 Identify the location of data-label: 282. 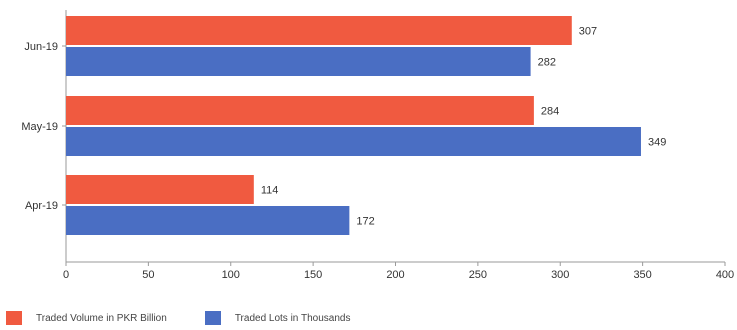
(547, 63).